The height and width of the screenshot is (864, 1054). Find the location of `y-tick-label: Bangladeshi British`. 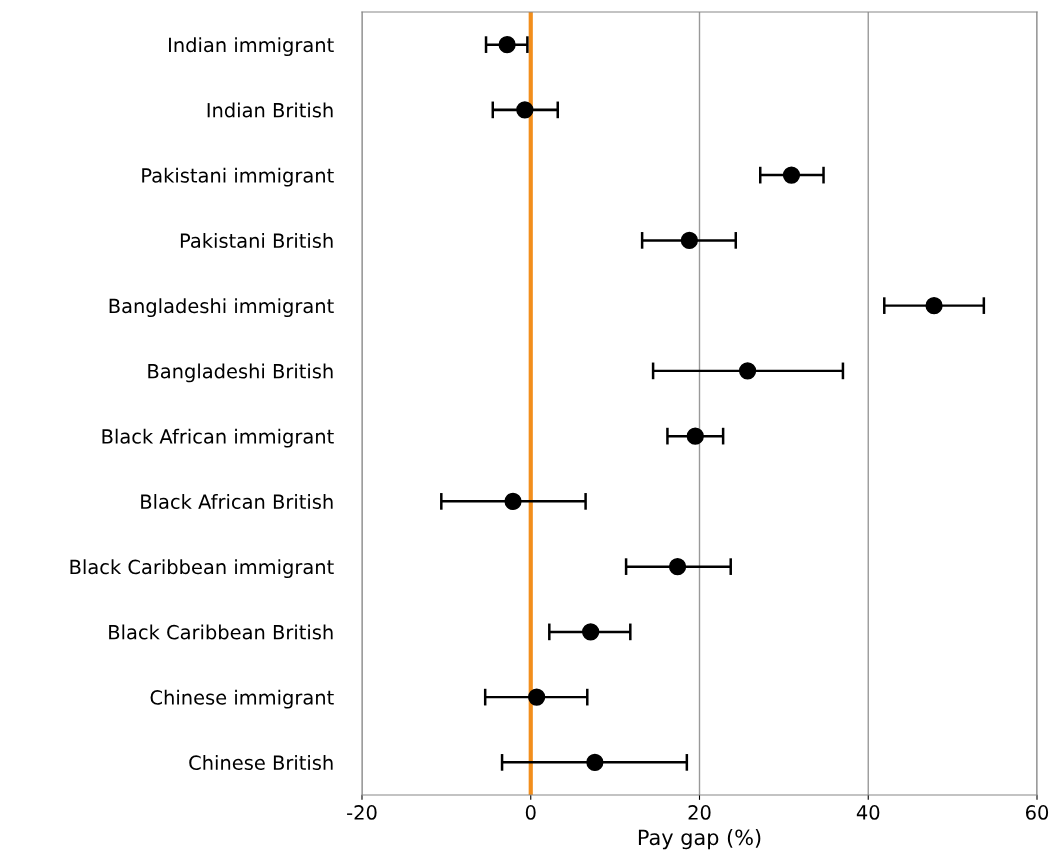

y-tick-label: Bangladeshi British is located at coordinates (240, 373).